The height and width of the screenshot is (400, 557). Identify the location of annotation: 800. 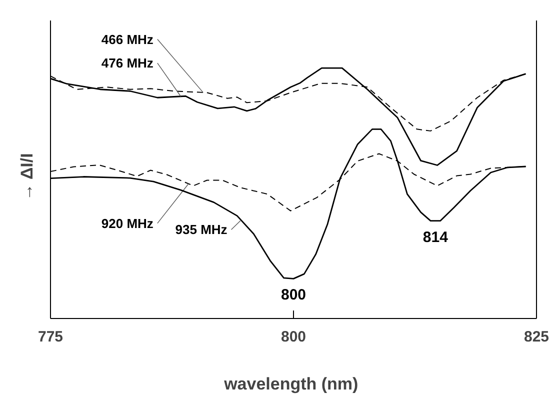
(293, 295).